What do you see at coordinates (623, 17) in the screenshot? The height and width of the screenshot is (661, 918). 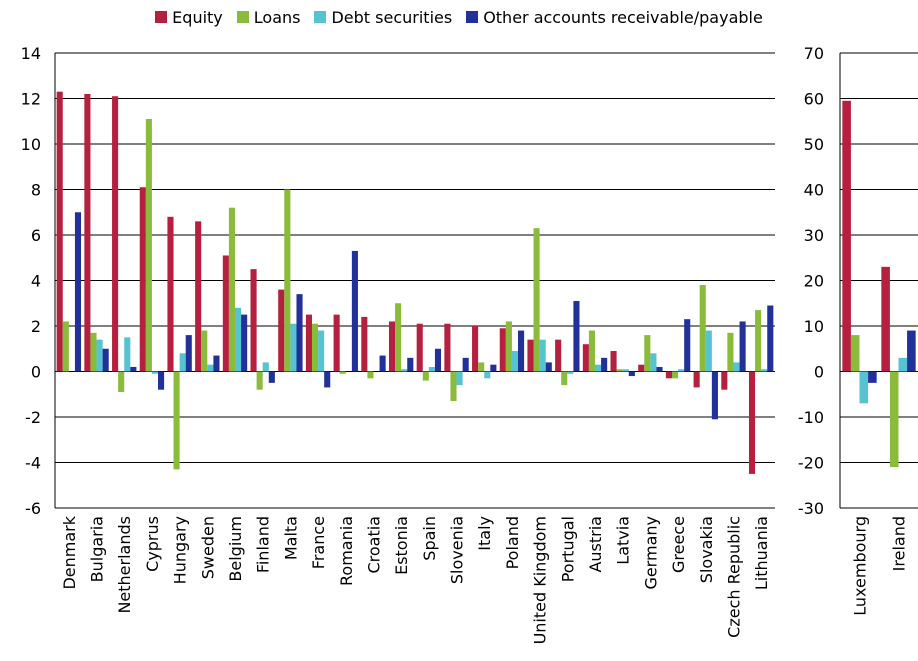 I see `legend-label-other-accounts: Other accounts receivable/payable` at bounding box center [623, 17].